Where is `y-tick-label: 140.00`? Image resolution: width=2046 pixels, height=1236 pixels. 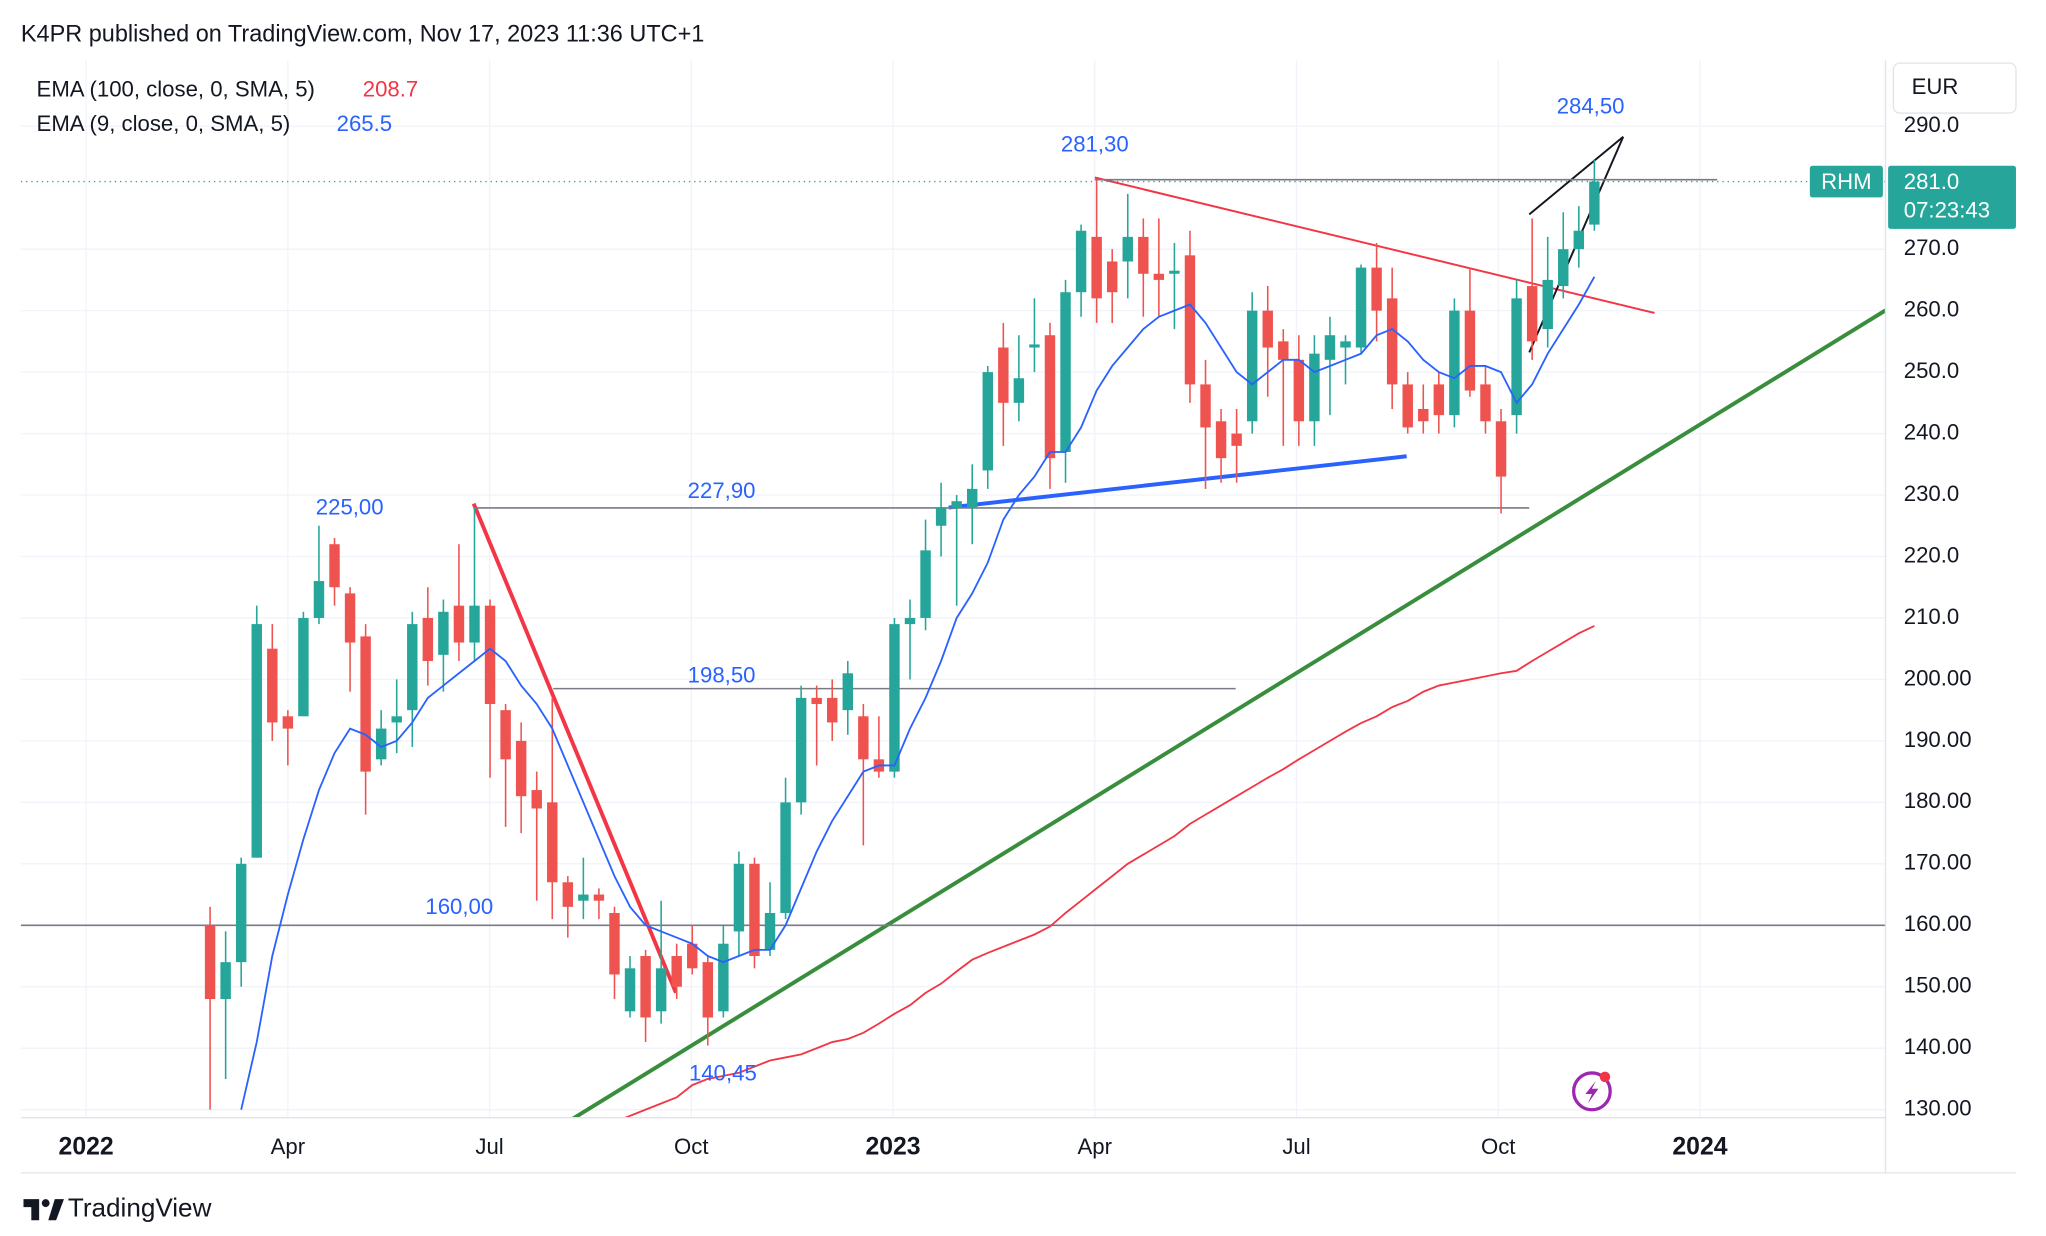 y-tick-label: 140.00 is located at coordinates (1938, 1046).